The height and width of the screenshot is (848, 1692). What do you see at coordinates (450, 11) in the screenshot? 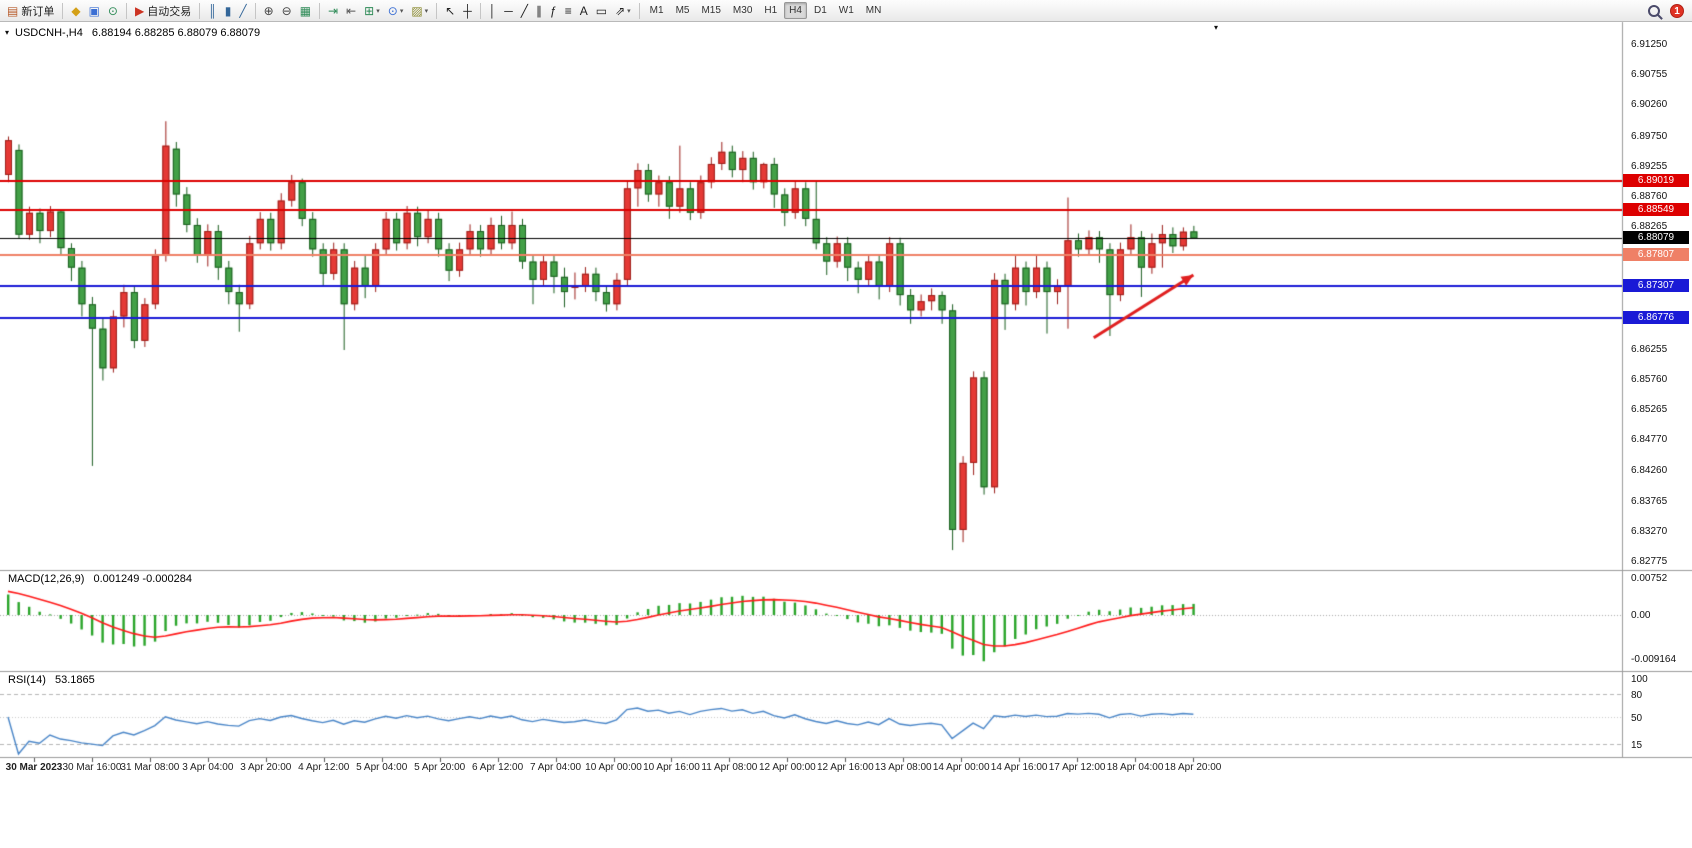
I see `cursor-button: ↖` at bounding box center [450, 11].